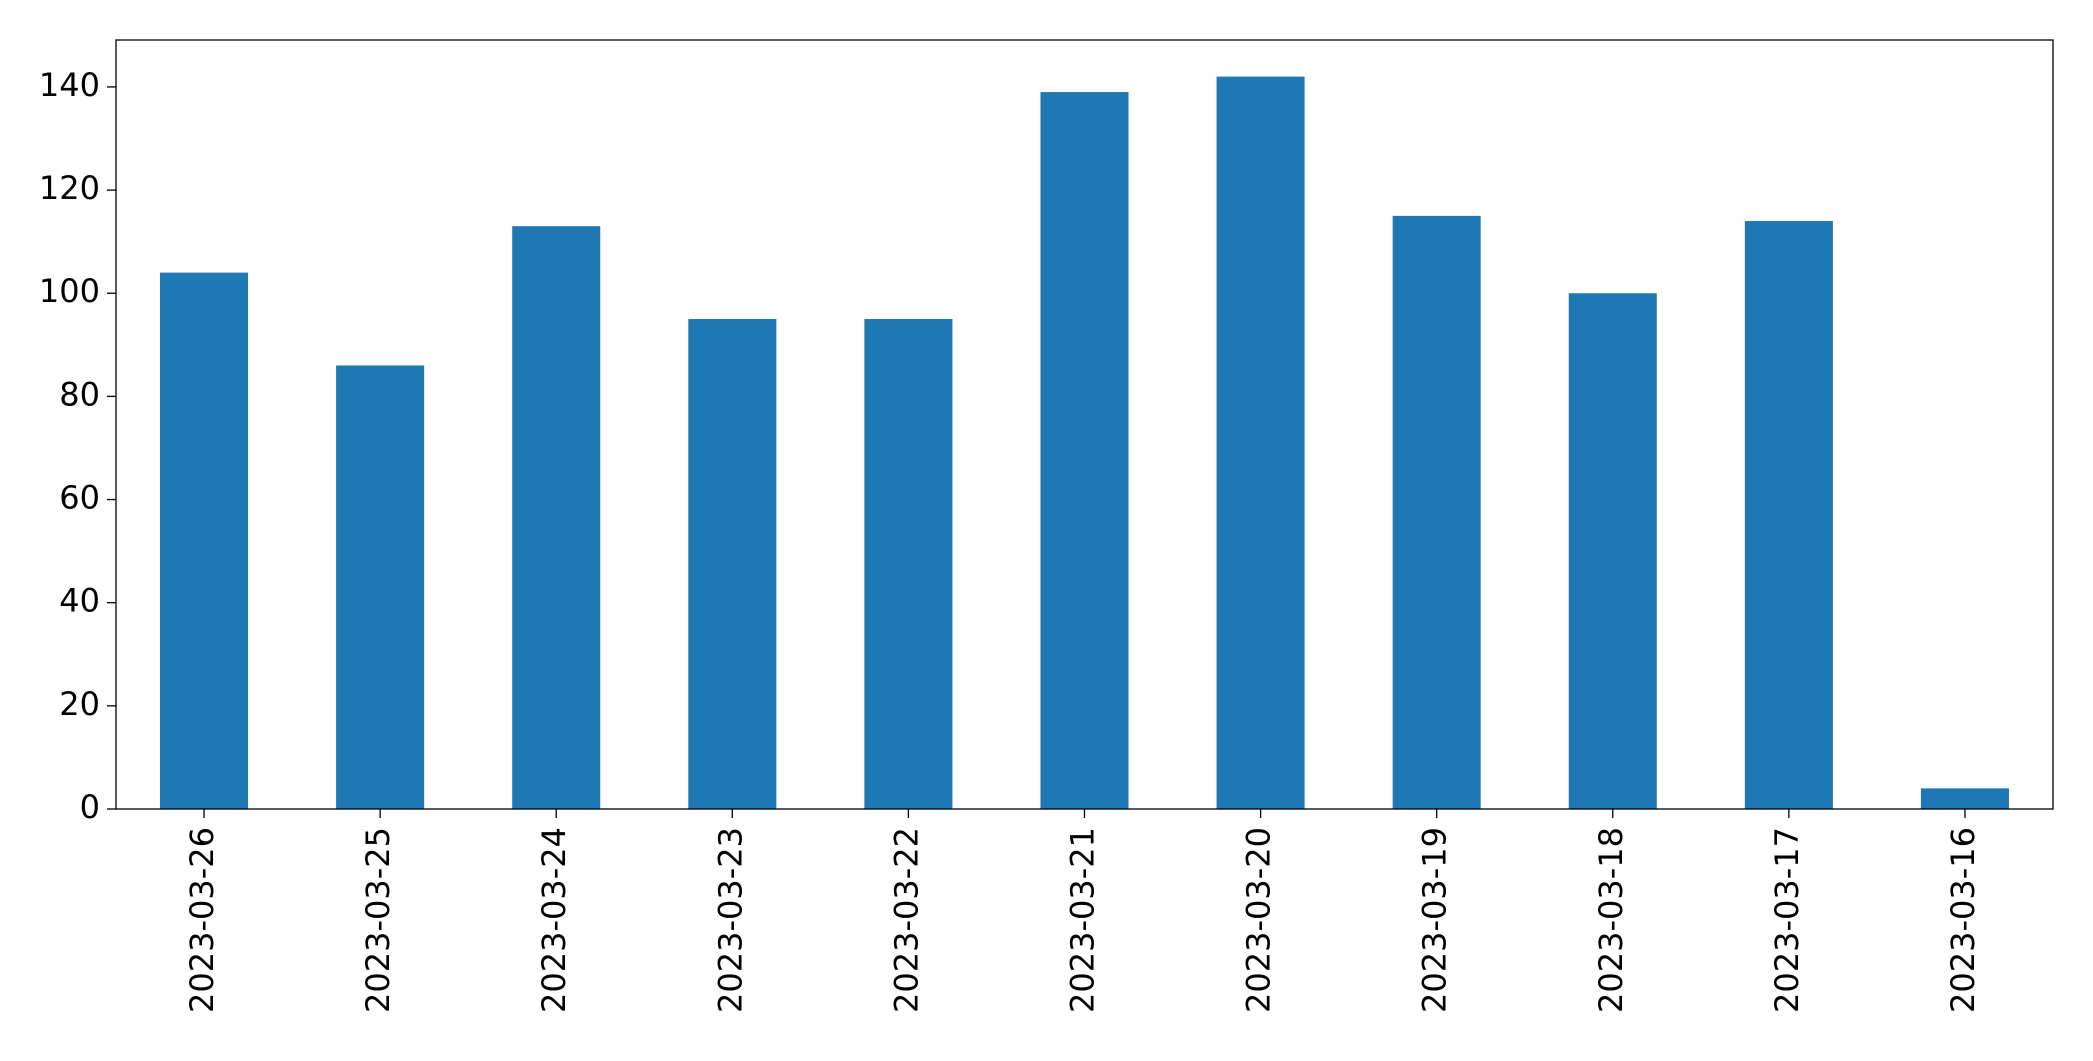  Describe the element at coordinates (1611, 920) in the screenshot. I see `x-tick-label: 2023-03-18` at that location.